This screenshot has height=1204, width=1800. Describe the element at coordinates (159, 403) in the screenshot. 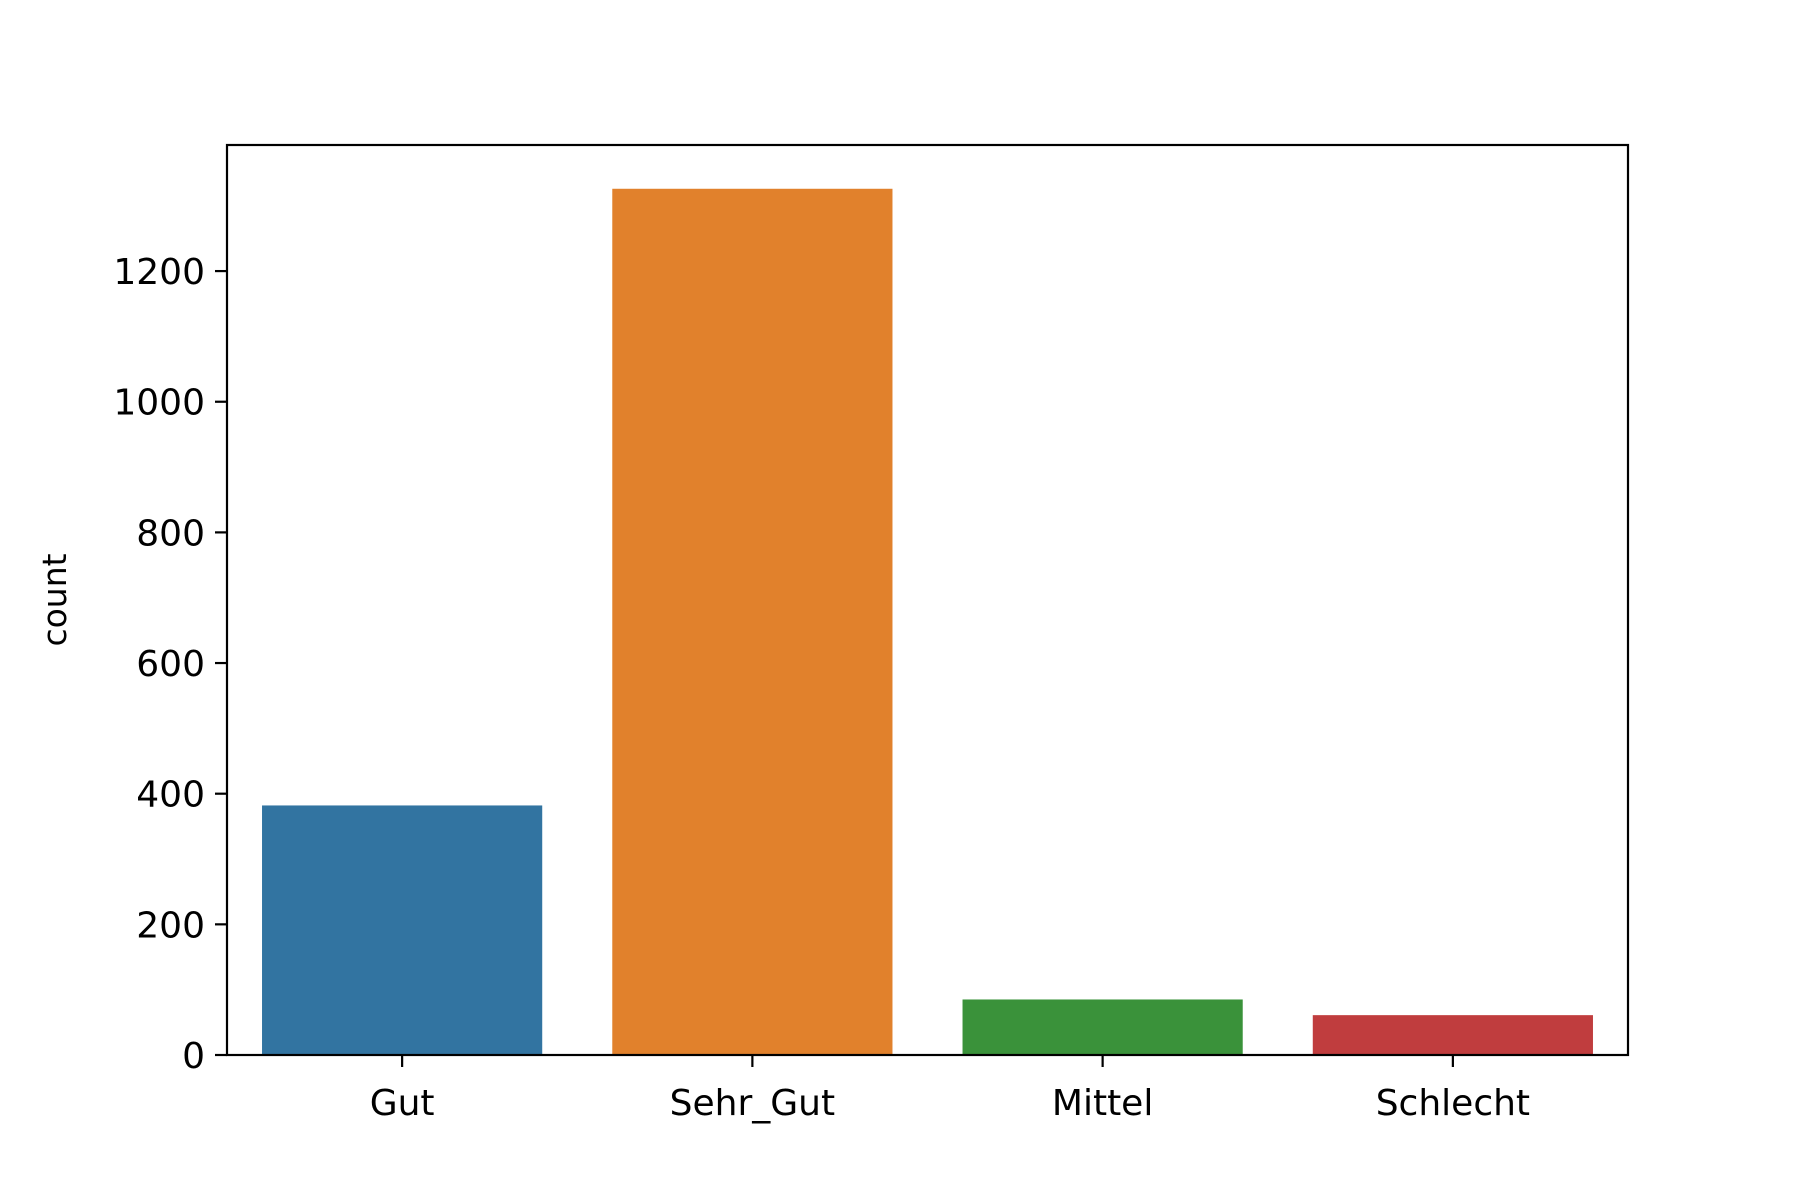

I see `y-tick-label: 1000` at that location.